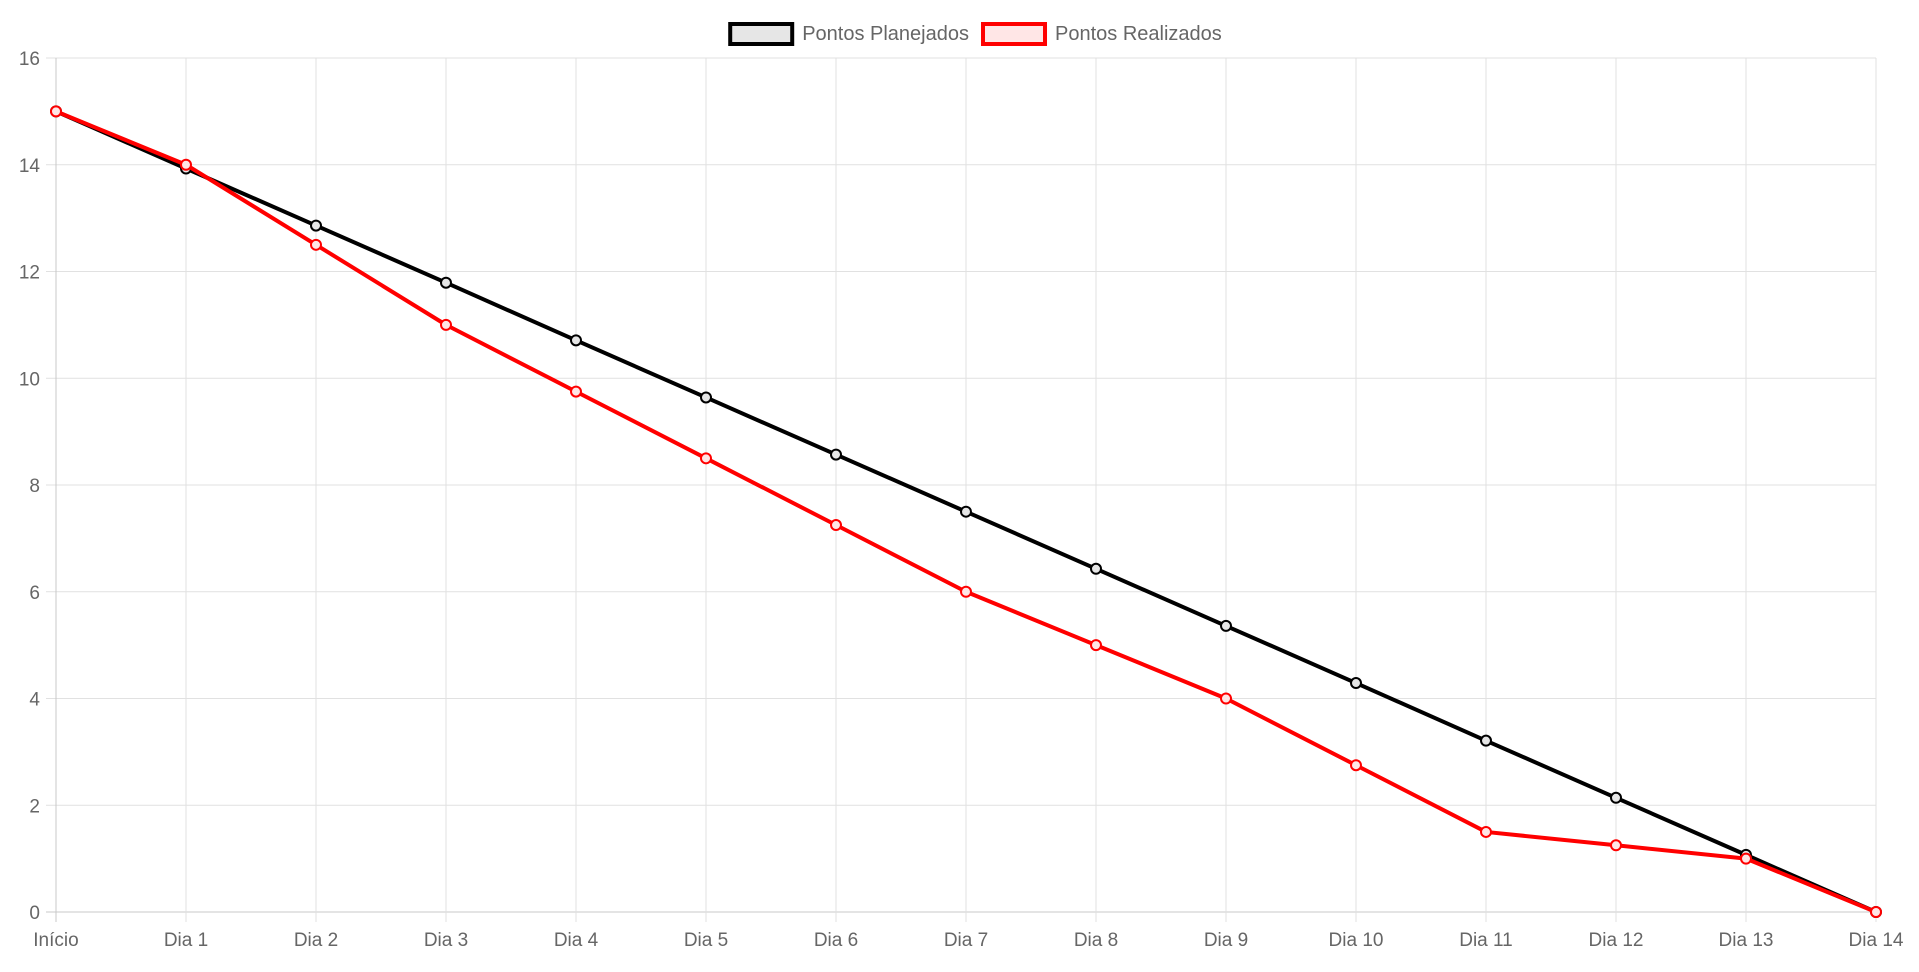  I want to click on x-tick-label: Dia 13, so click(1746, 940).